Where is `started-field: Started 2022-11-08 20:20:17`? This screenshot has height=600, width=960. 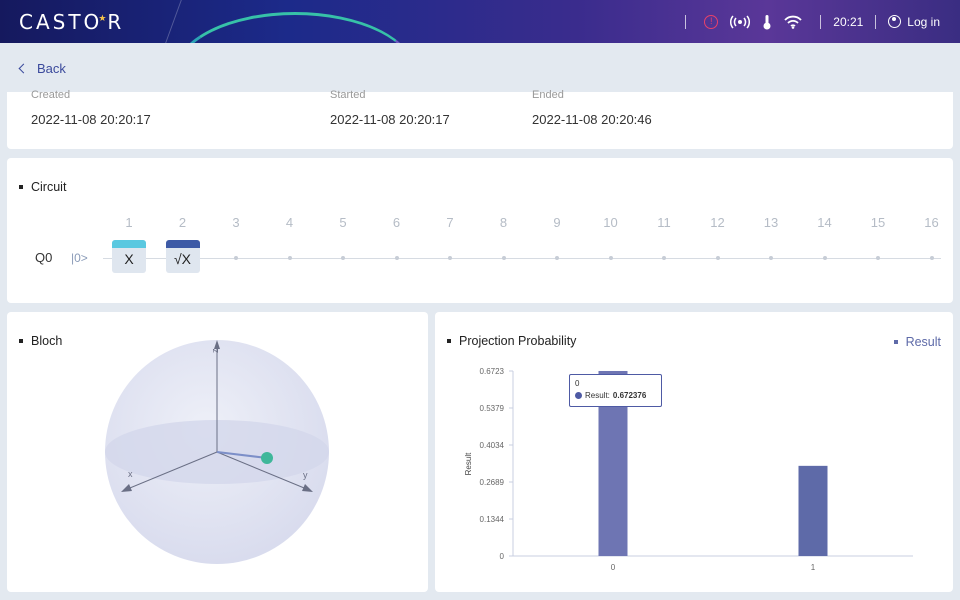
started-field: Started 2022-11-08 20:20:17 is located at coordinates (390, 108).